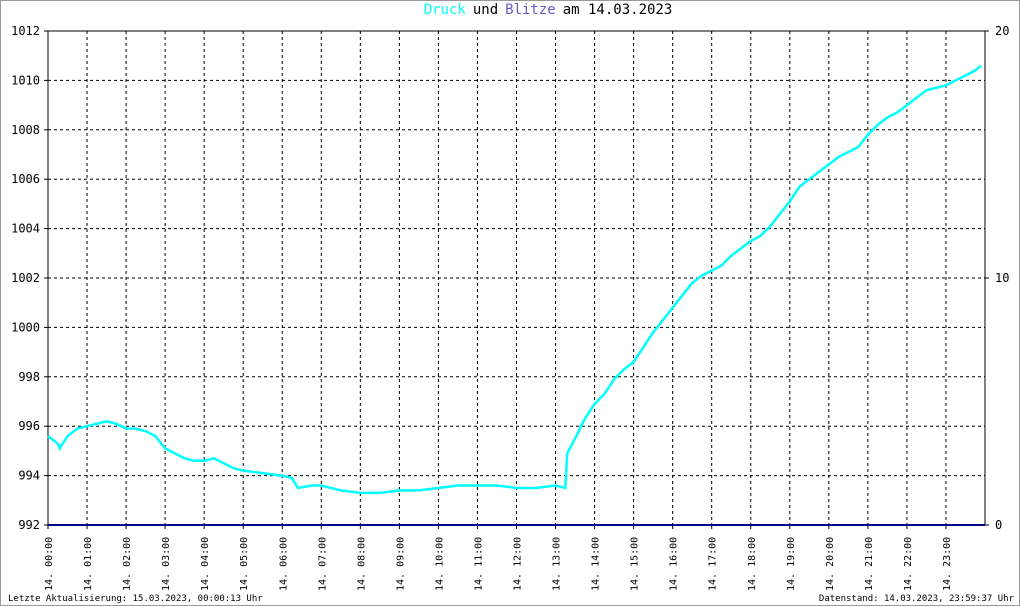 This screenshot has height=606, width=1020. Describe the element at coordinates (29, 426) in the screenshot. I see `y-tick-label: 996` at that location.